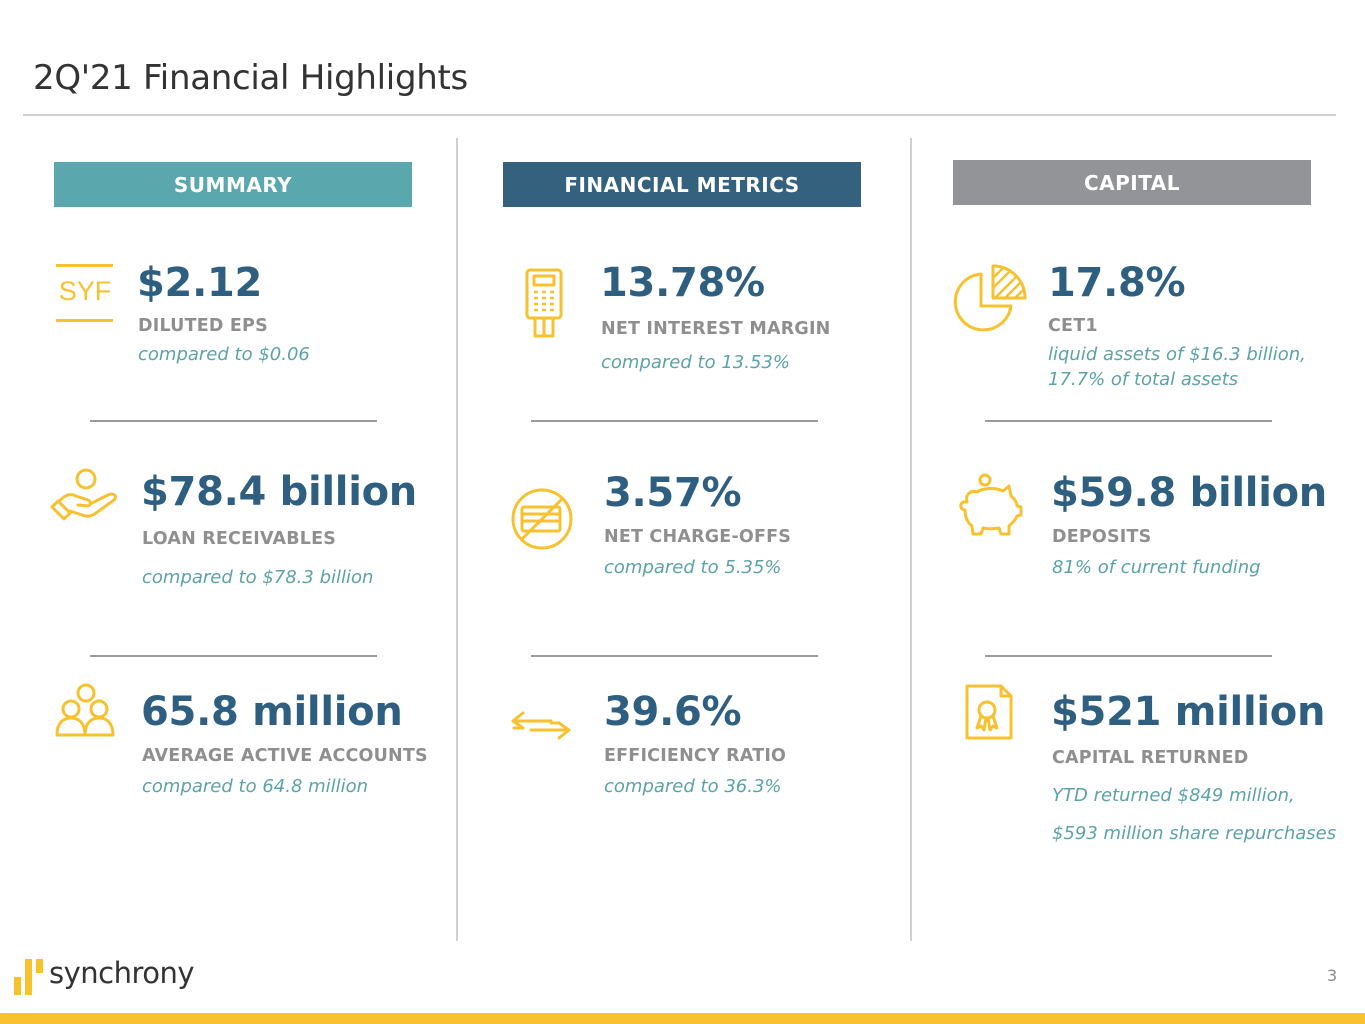  I want to click on metric-label: NET INTEREST MARGIN, so click(716, 329).